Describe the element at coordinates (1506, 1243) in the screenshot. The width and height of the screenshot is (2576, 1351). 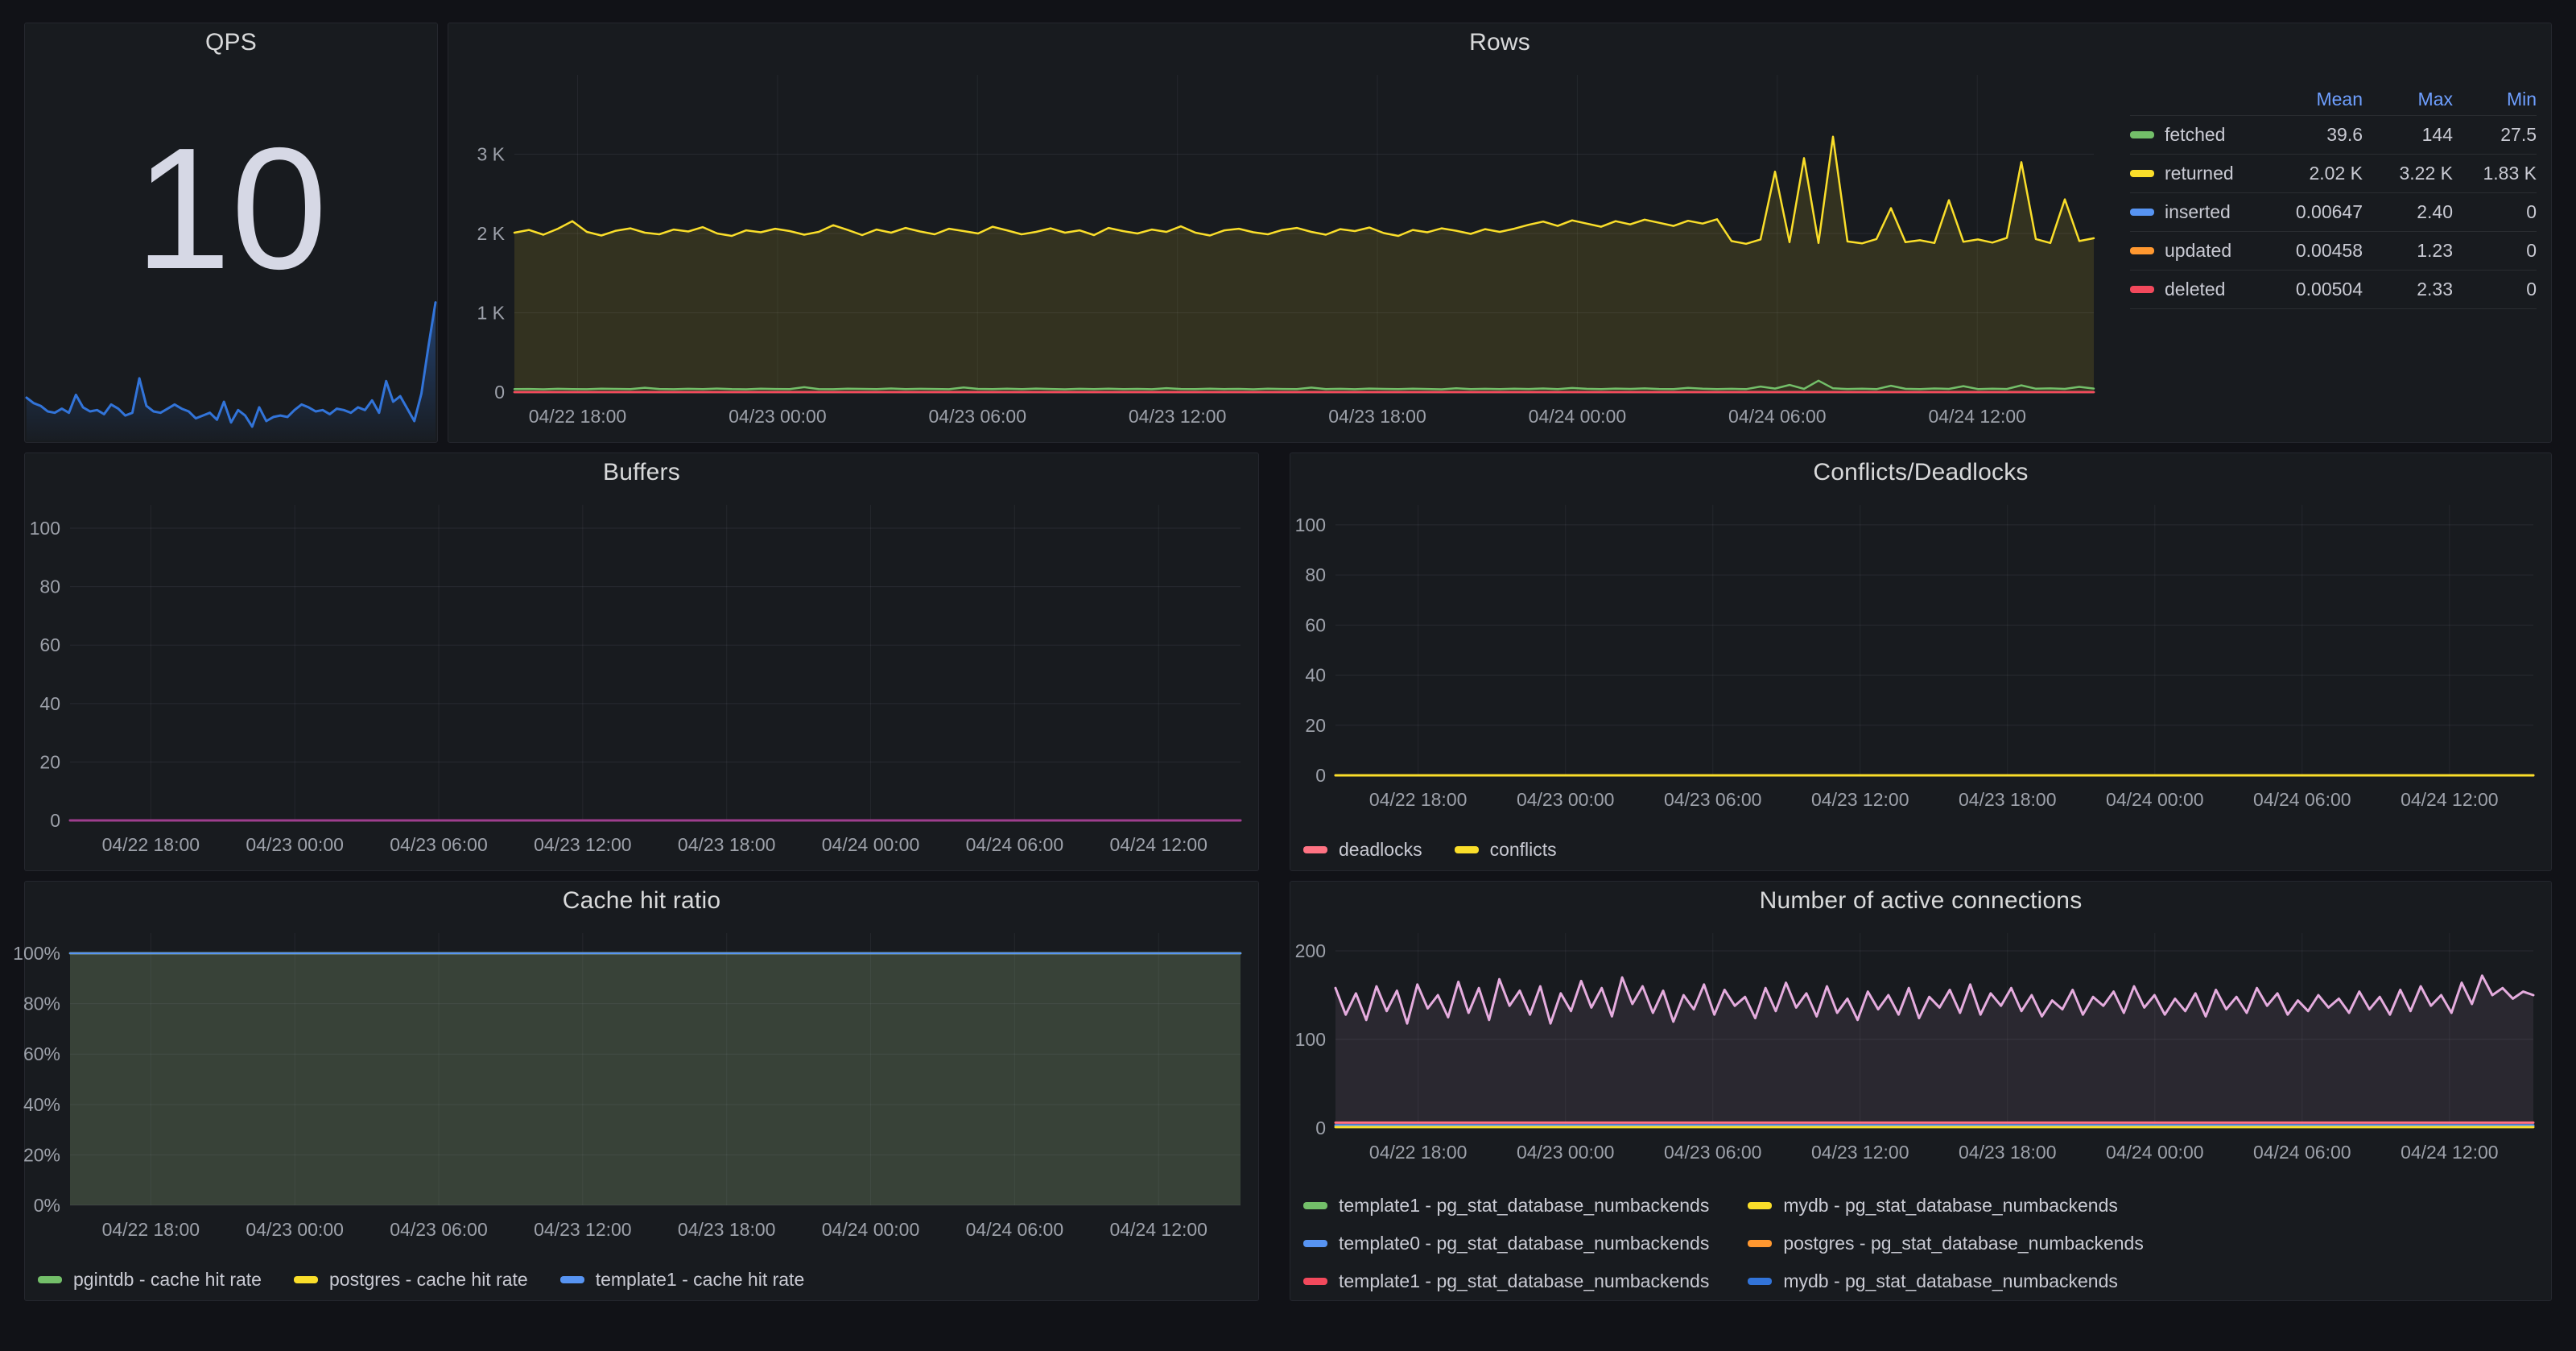
I see `legend-item: template0 - pg_stat_database_numbackends` at that location.